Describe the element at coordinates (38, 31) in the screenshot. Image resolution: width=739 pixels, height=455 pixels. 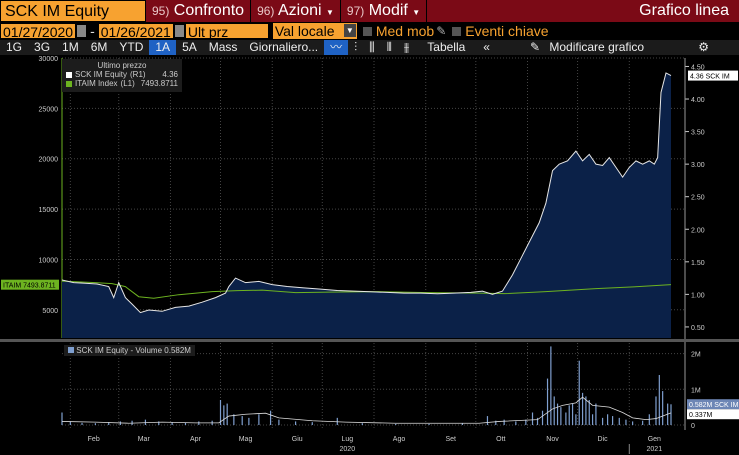
I see `date-from-input: 01/27/2020` at that location.